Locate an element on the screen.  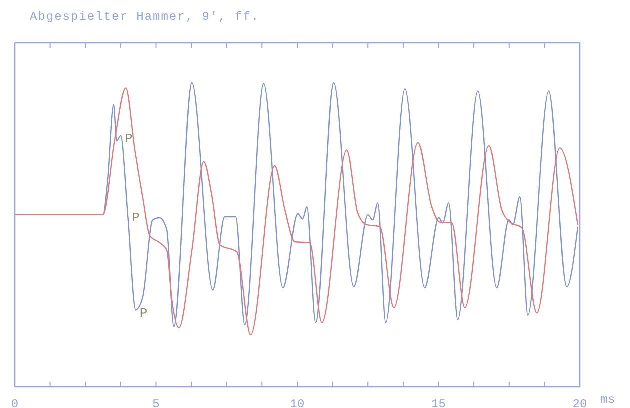
x-tick-label: 0 is located at coordinates (15, 403).